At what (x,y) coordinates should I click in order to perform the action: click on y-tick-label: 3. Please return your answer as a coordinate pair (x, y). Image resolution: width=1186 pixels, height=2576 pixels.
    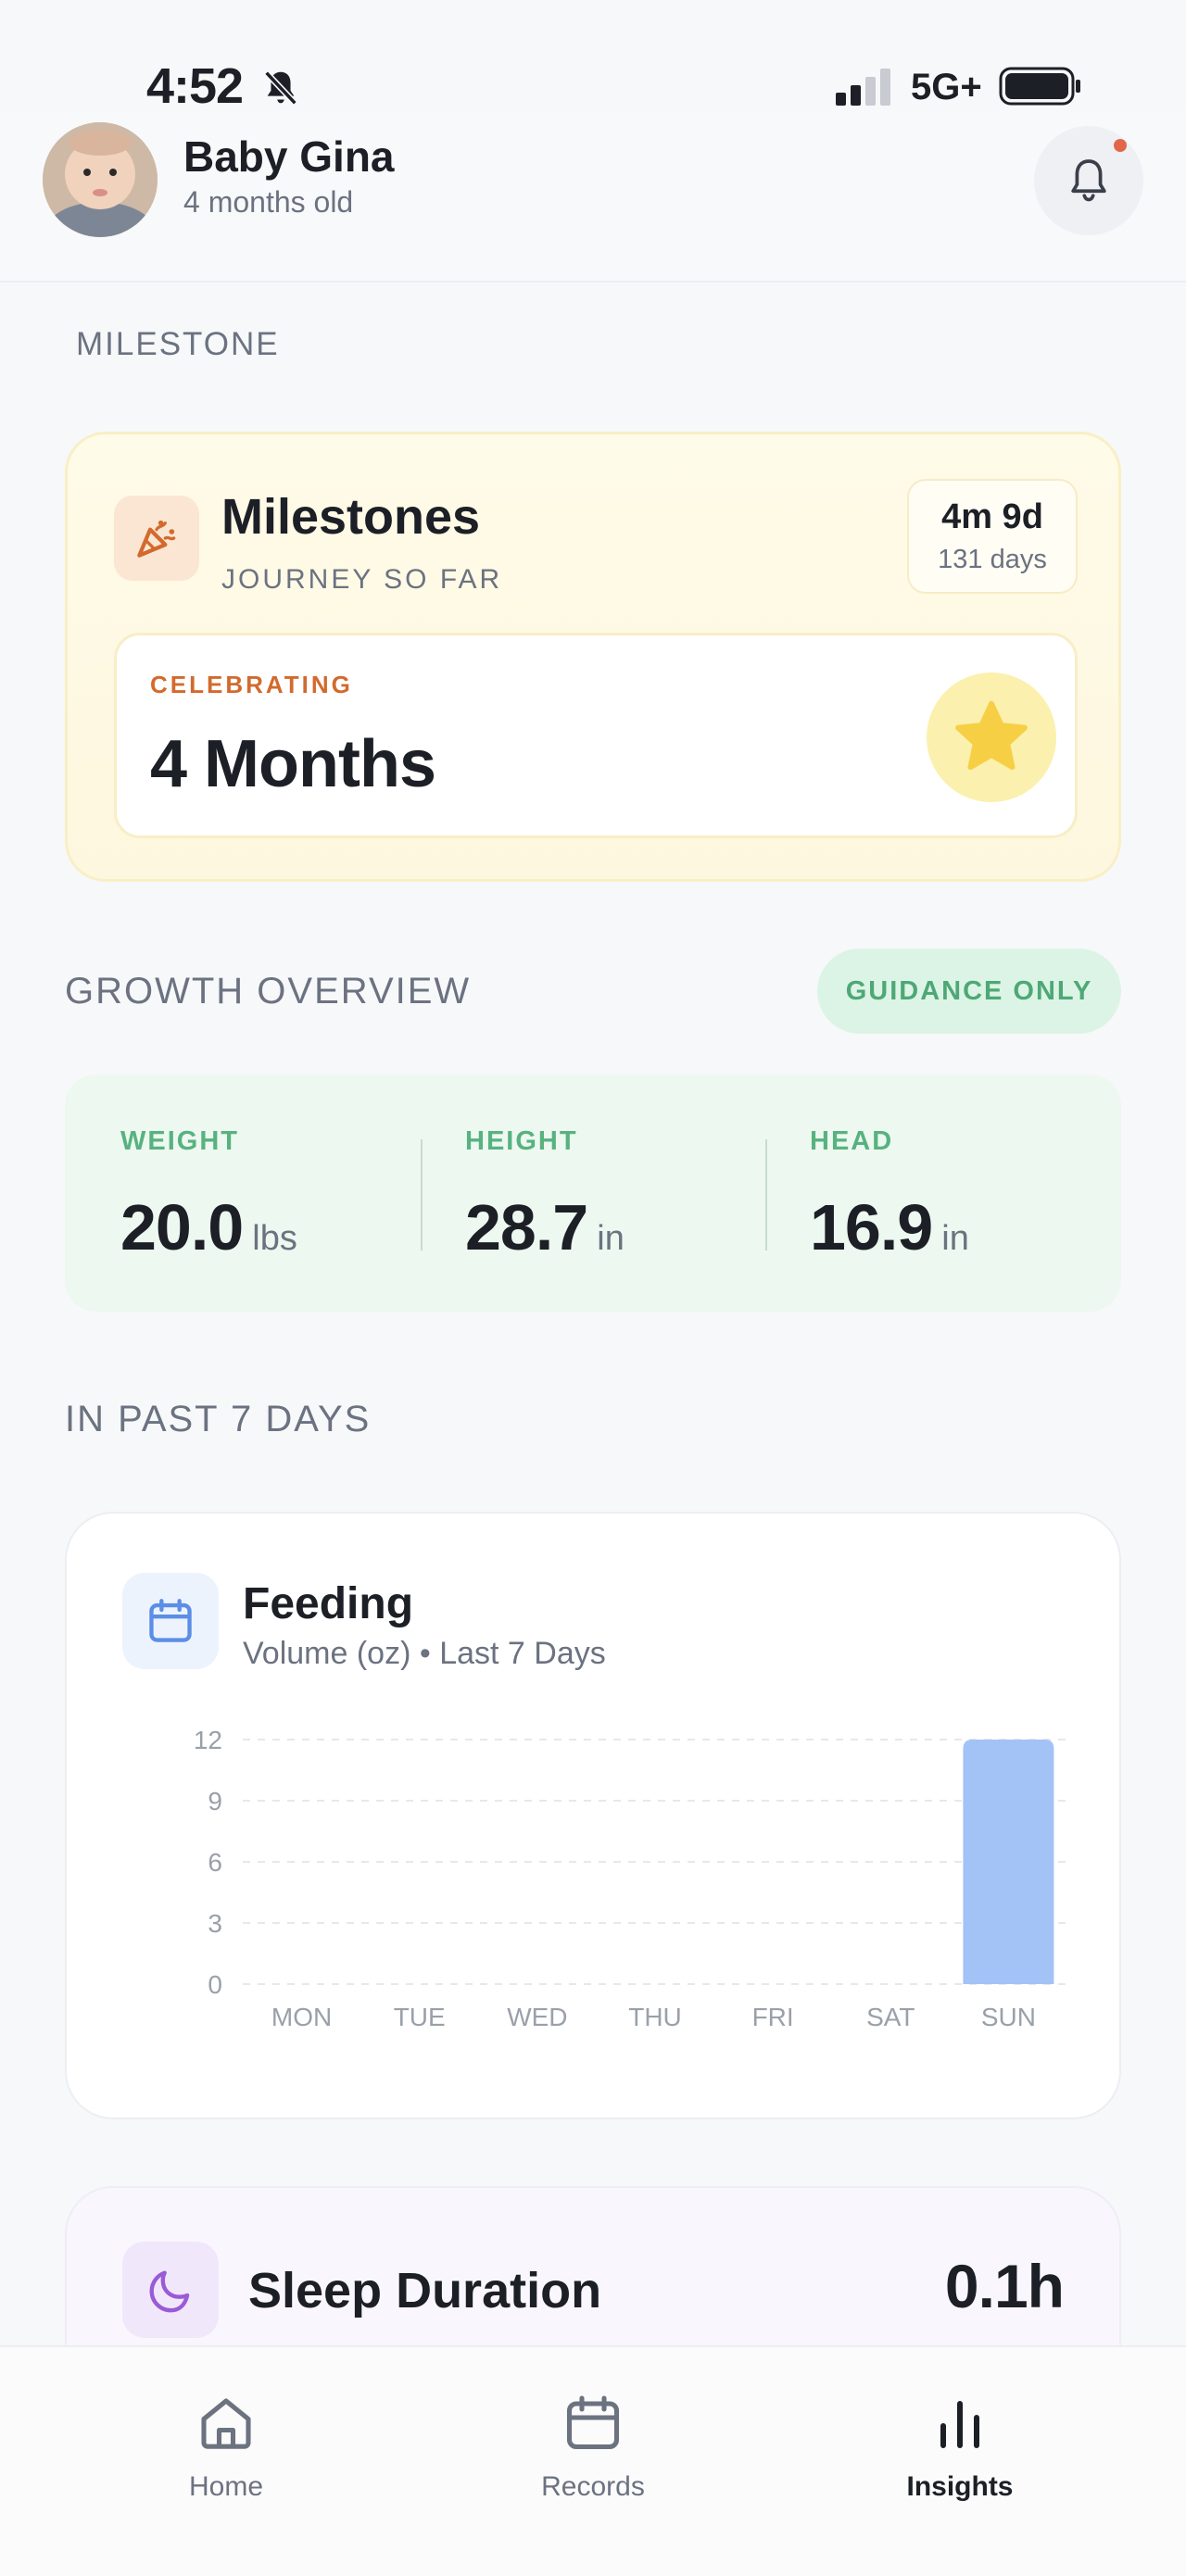
    Looking at the image, I should click on (215, 1923).